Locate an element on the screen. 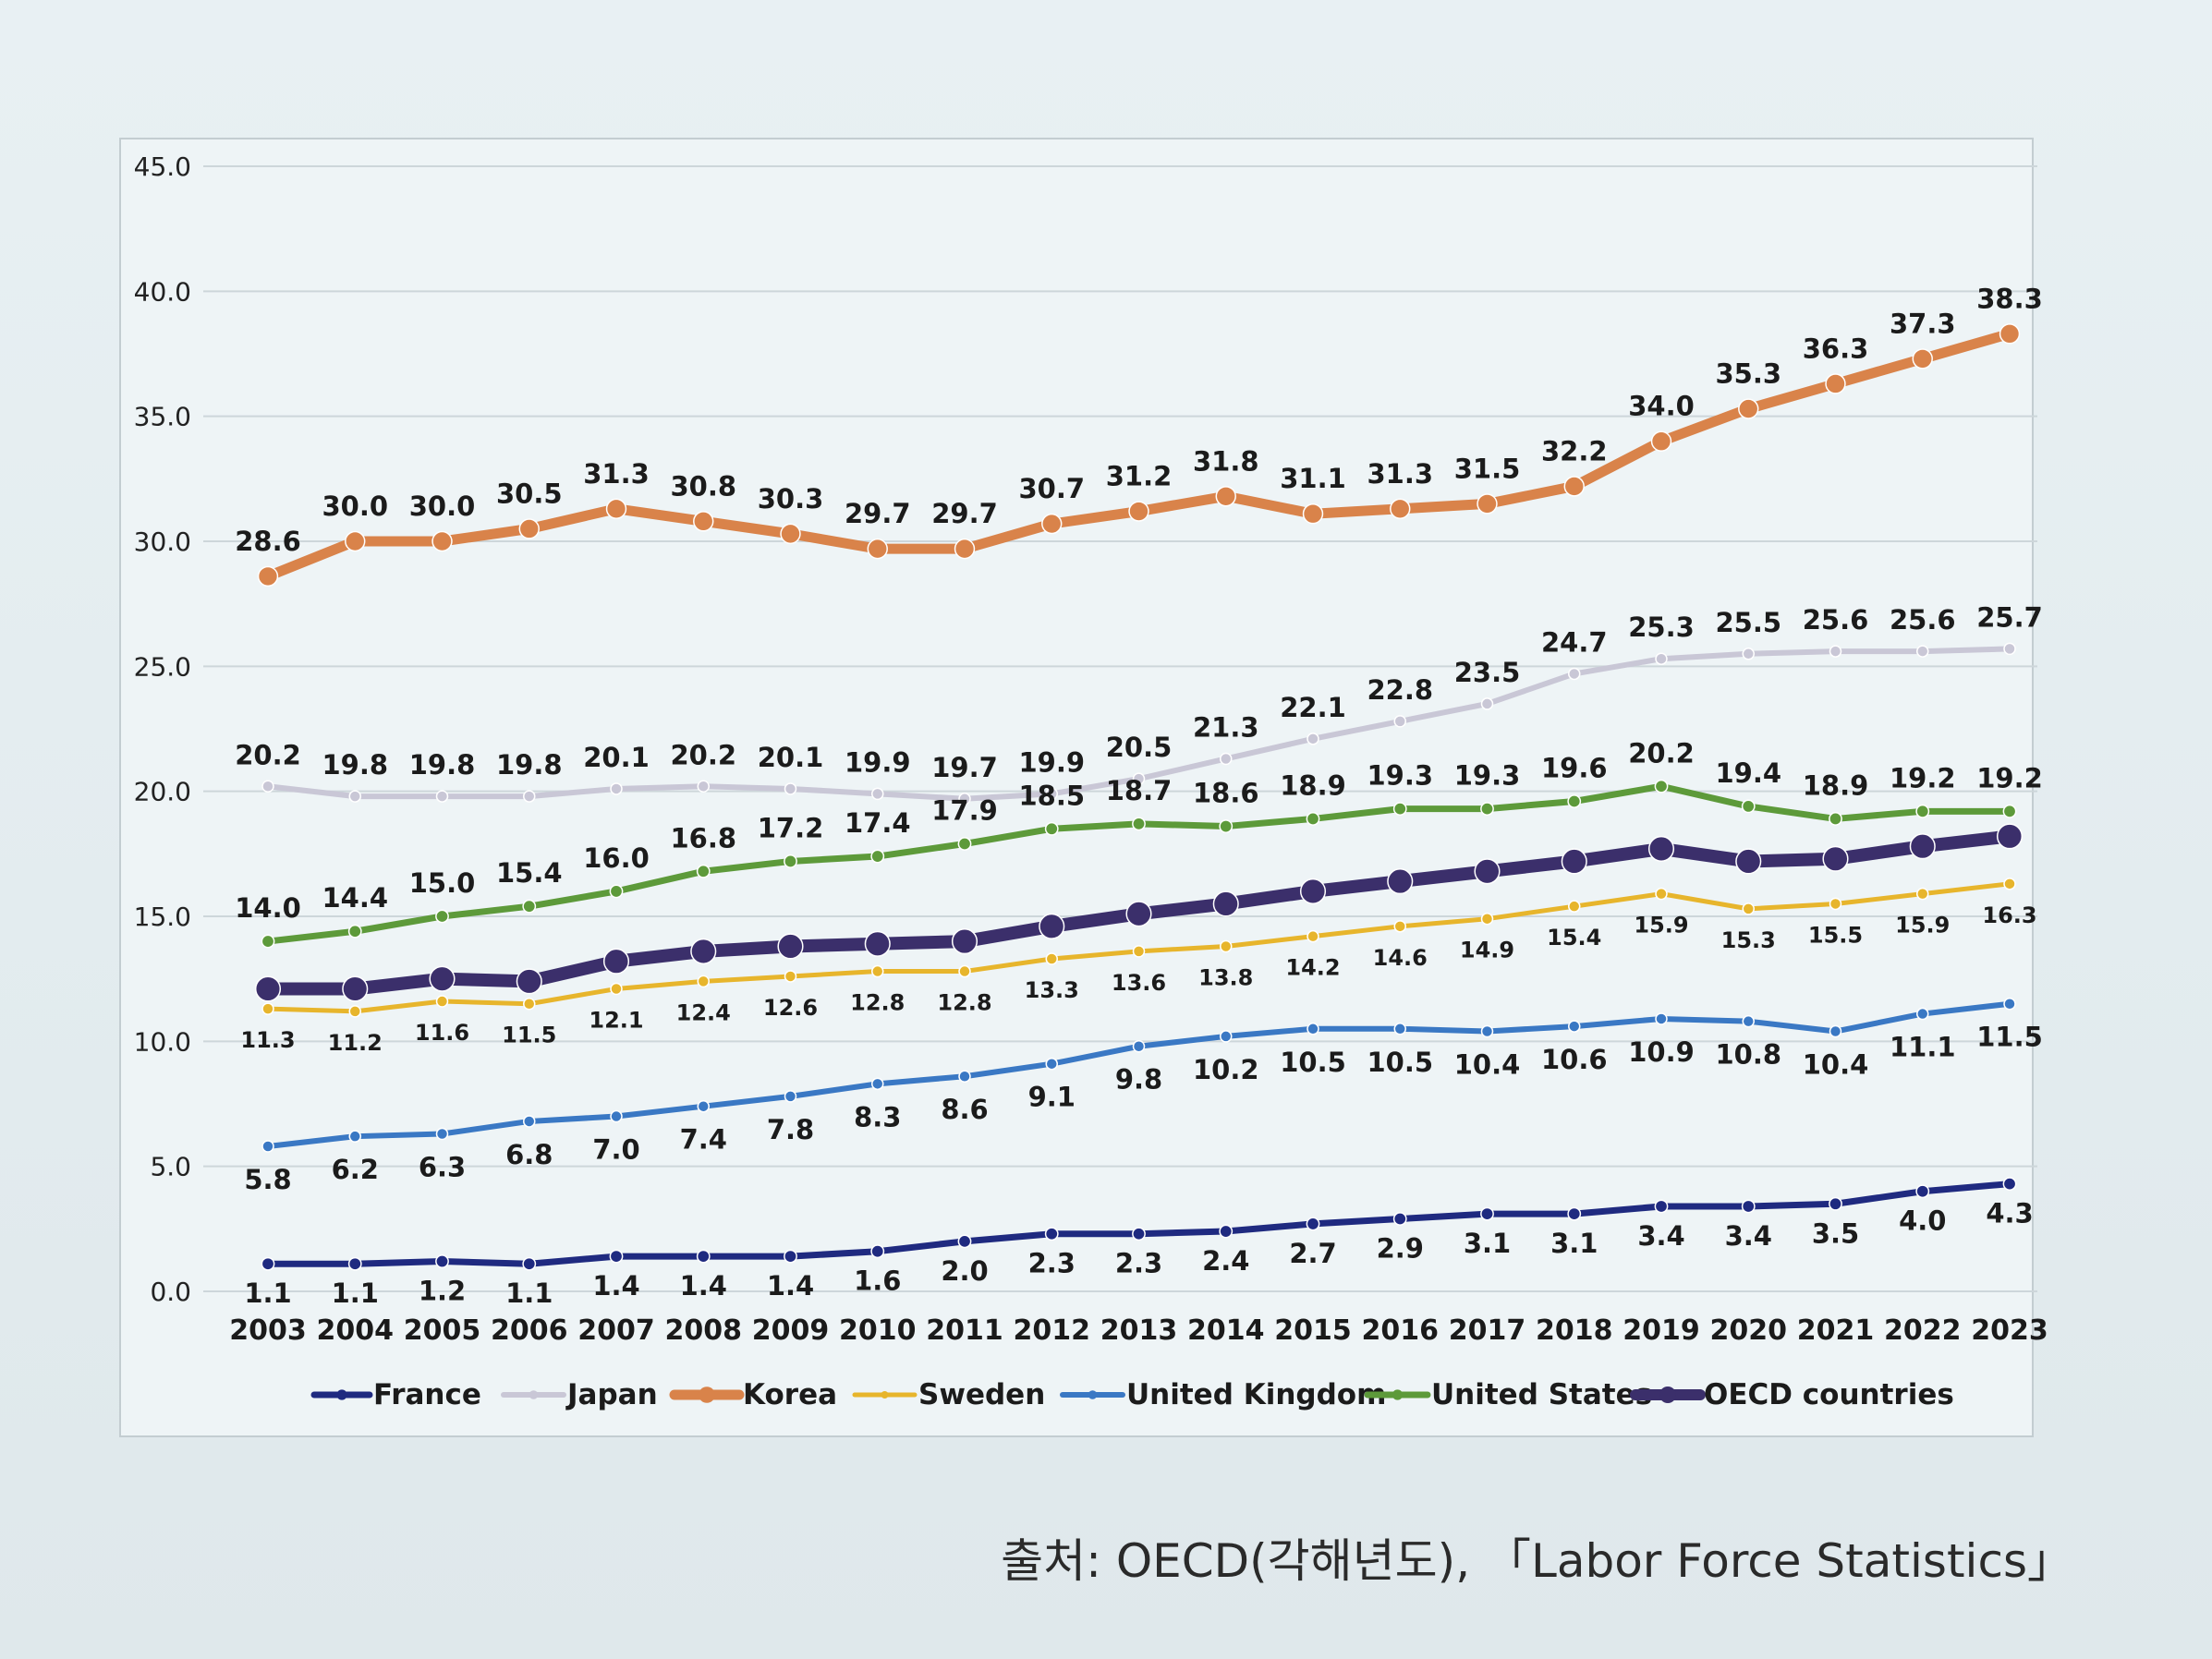 Image resolution: width=2212 pixels, height=1659 pixels. data-label-united-kingdom: 6.8 is located at coordinates (529, 1154).